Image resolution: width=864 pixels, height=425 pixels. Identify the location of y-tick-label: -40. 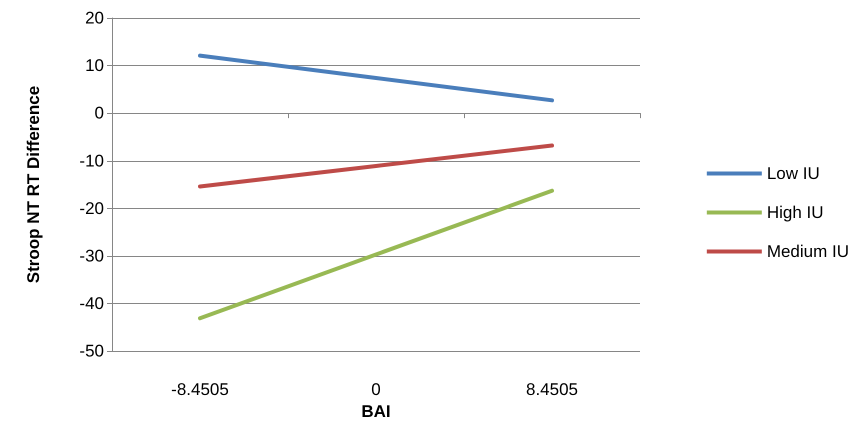
(91, 304).